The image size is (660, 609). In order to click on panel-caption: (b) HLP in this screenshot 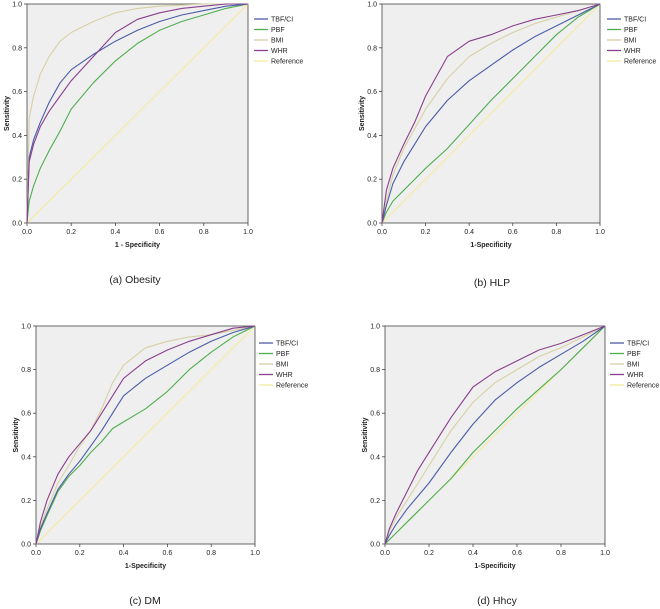, I will do `click(492, 283)`.